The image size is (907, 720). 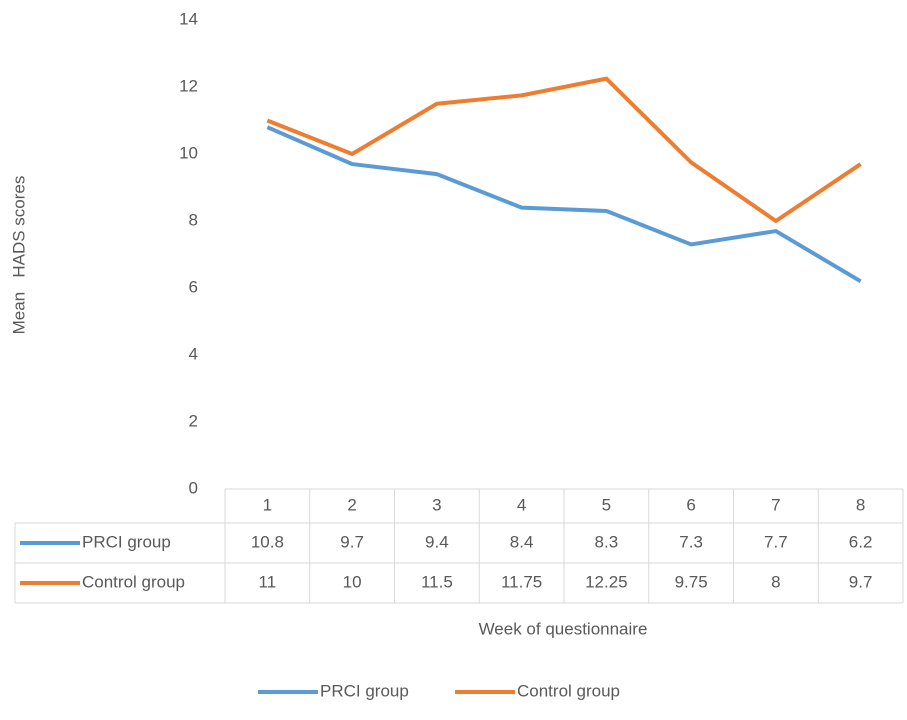 What do you see at coordinates (193, 420) in the screenshot?
I see `y-tick-label: 2` at bounding box center [193, 420].